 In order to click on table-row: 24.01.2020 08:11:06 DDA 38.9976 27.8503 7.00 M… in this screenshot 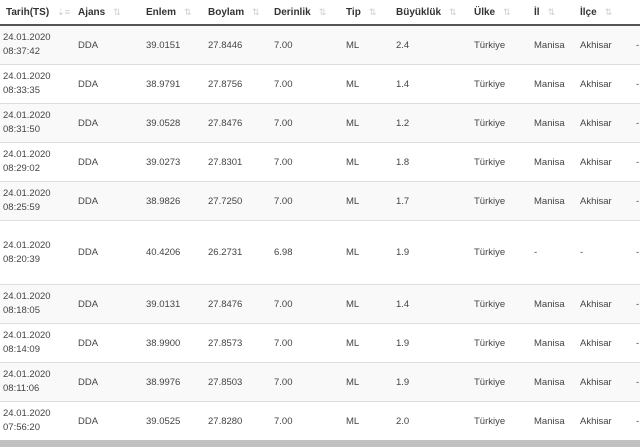, I will do `click(320, 382)`.